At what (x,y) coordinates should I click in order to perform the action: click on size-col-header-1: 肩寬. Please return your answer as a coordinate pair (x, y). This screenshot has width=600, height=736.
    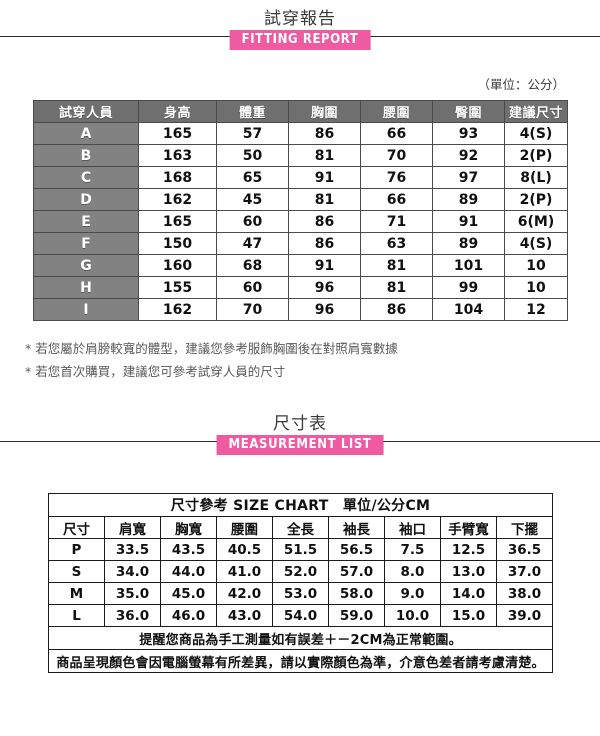
    Looking at the image, I should click on (132, 527).